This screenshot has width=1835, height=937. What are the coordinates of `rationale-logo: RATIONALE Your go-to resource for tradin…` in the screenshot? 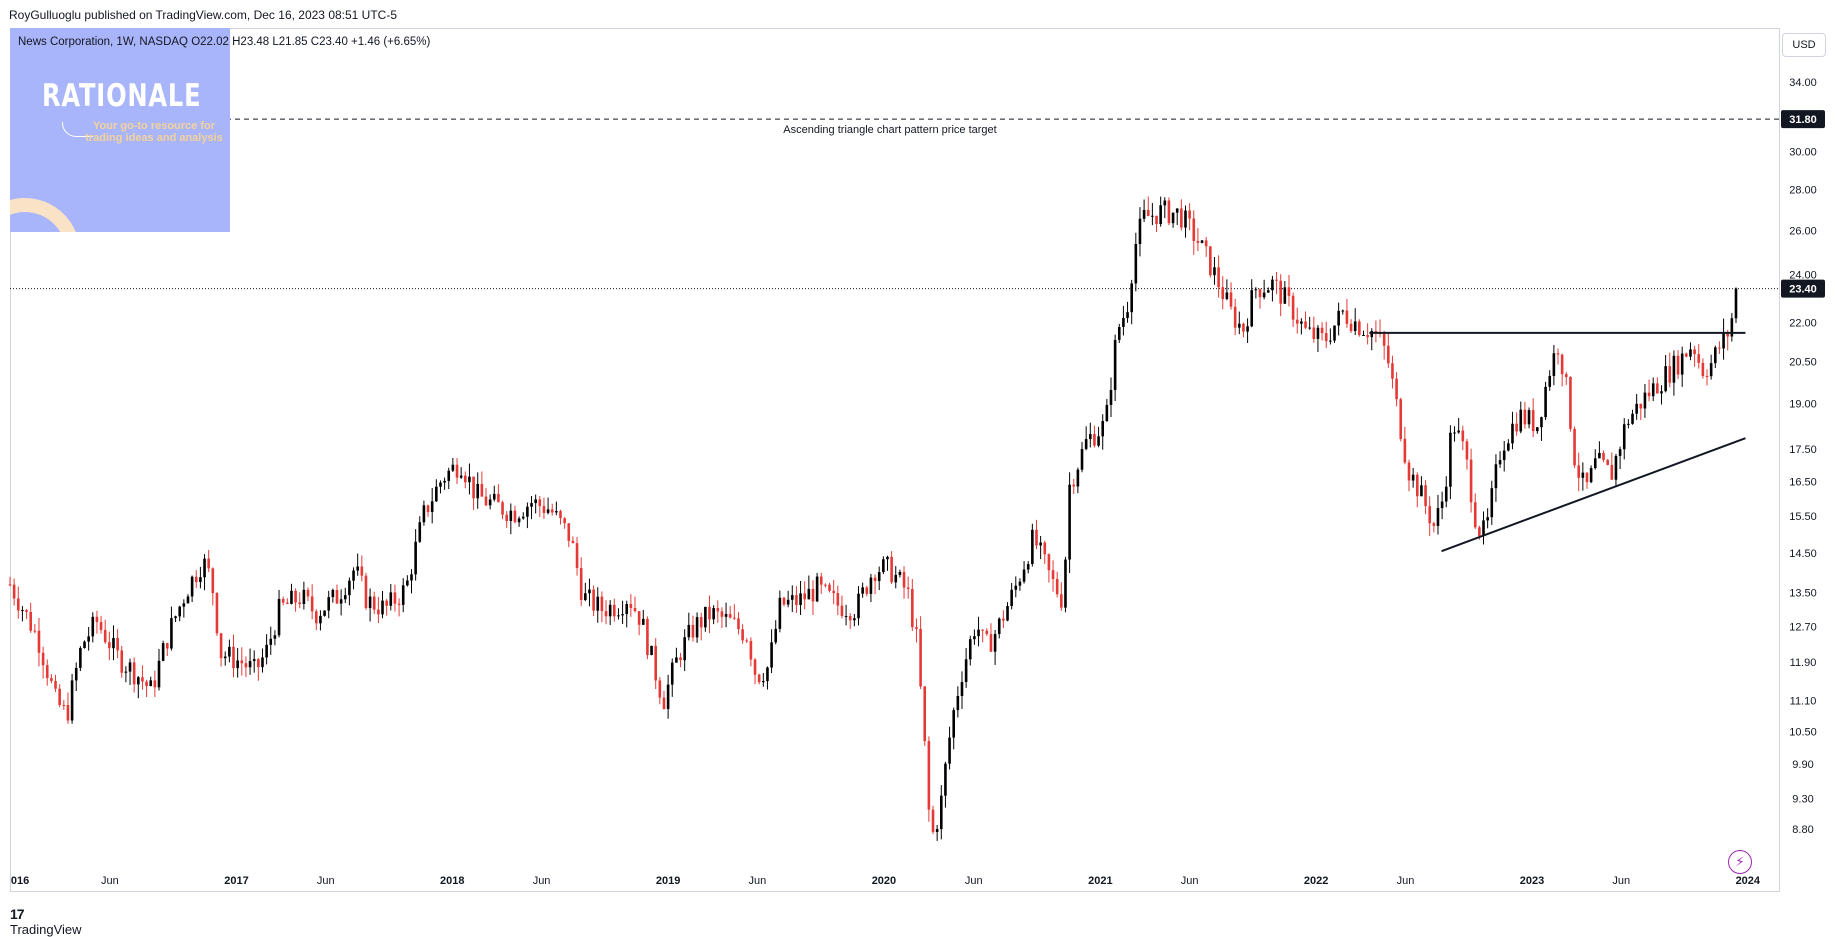 It's located at (120, 130).